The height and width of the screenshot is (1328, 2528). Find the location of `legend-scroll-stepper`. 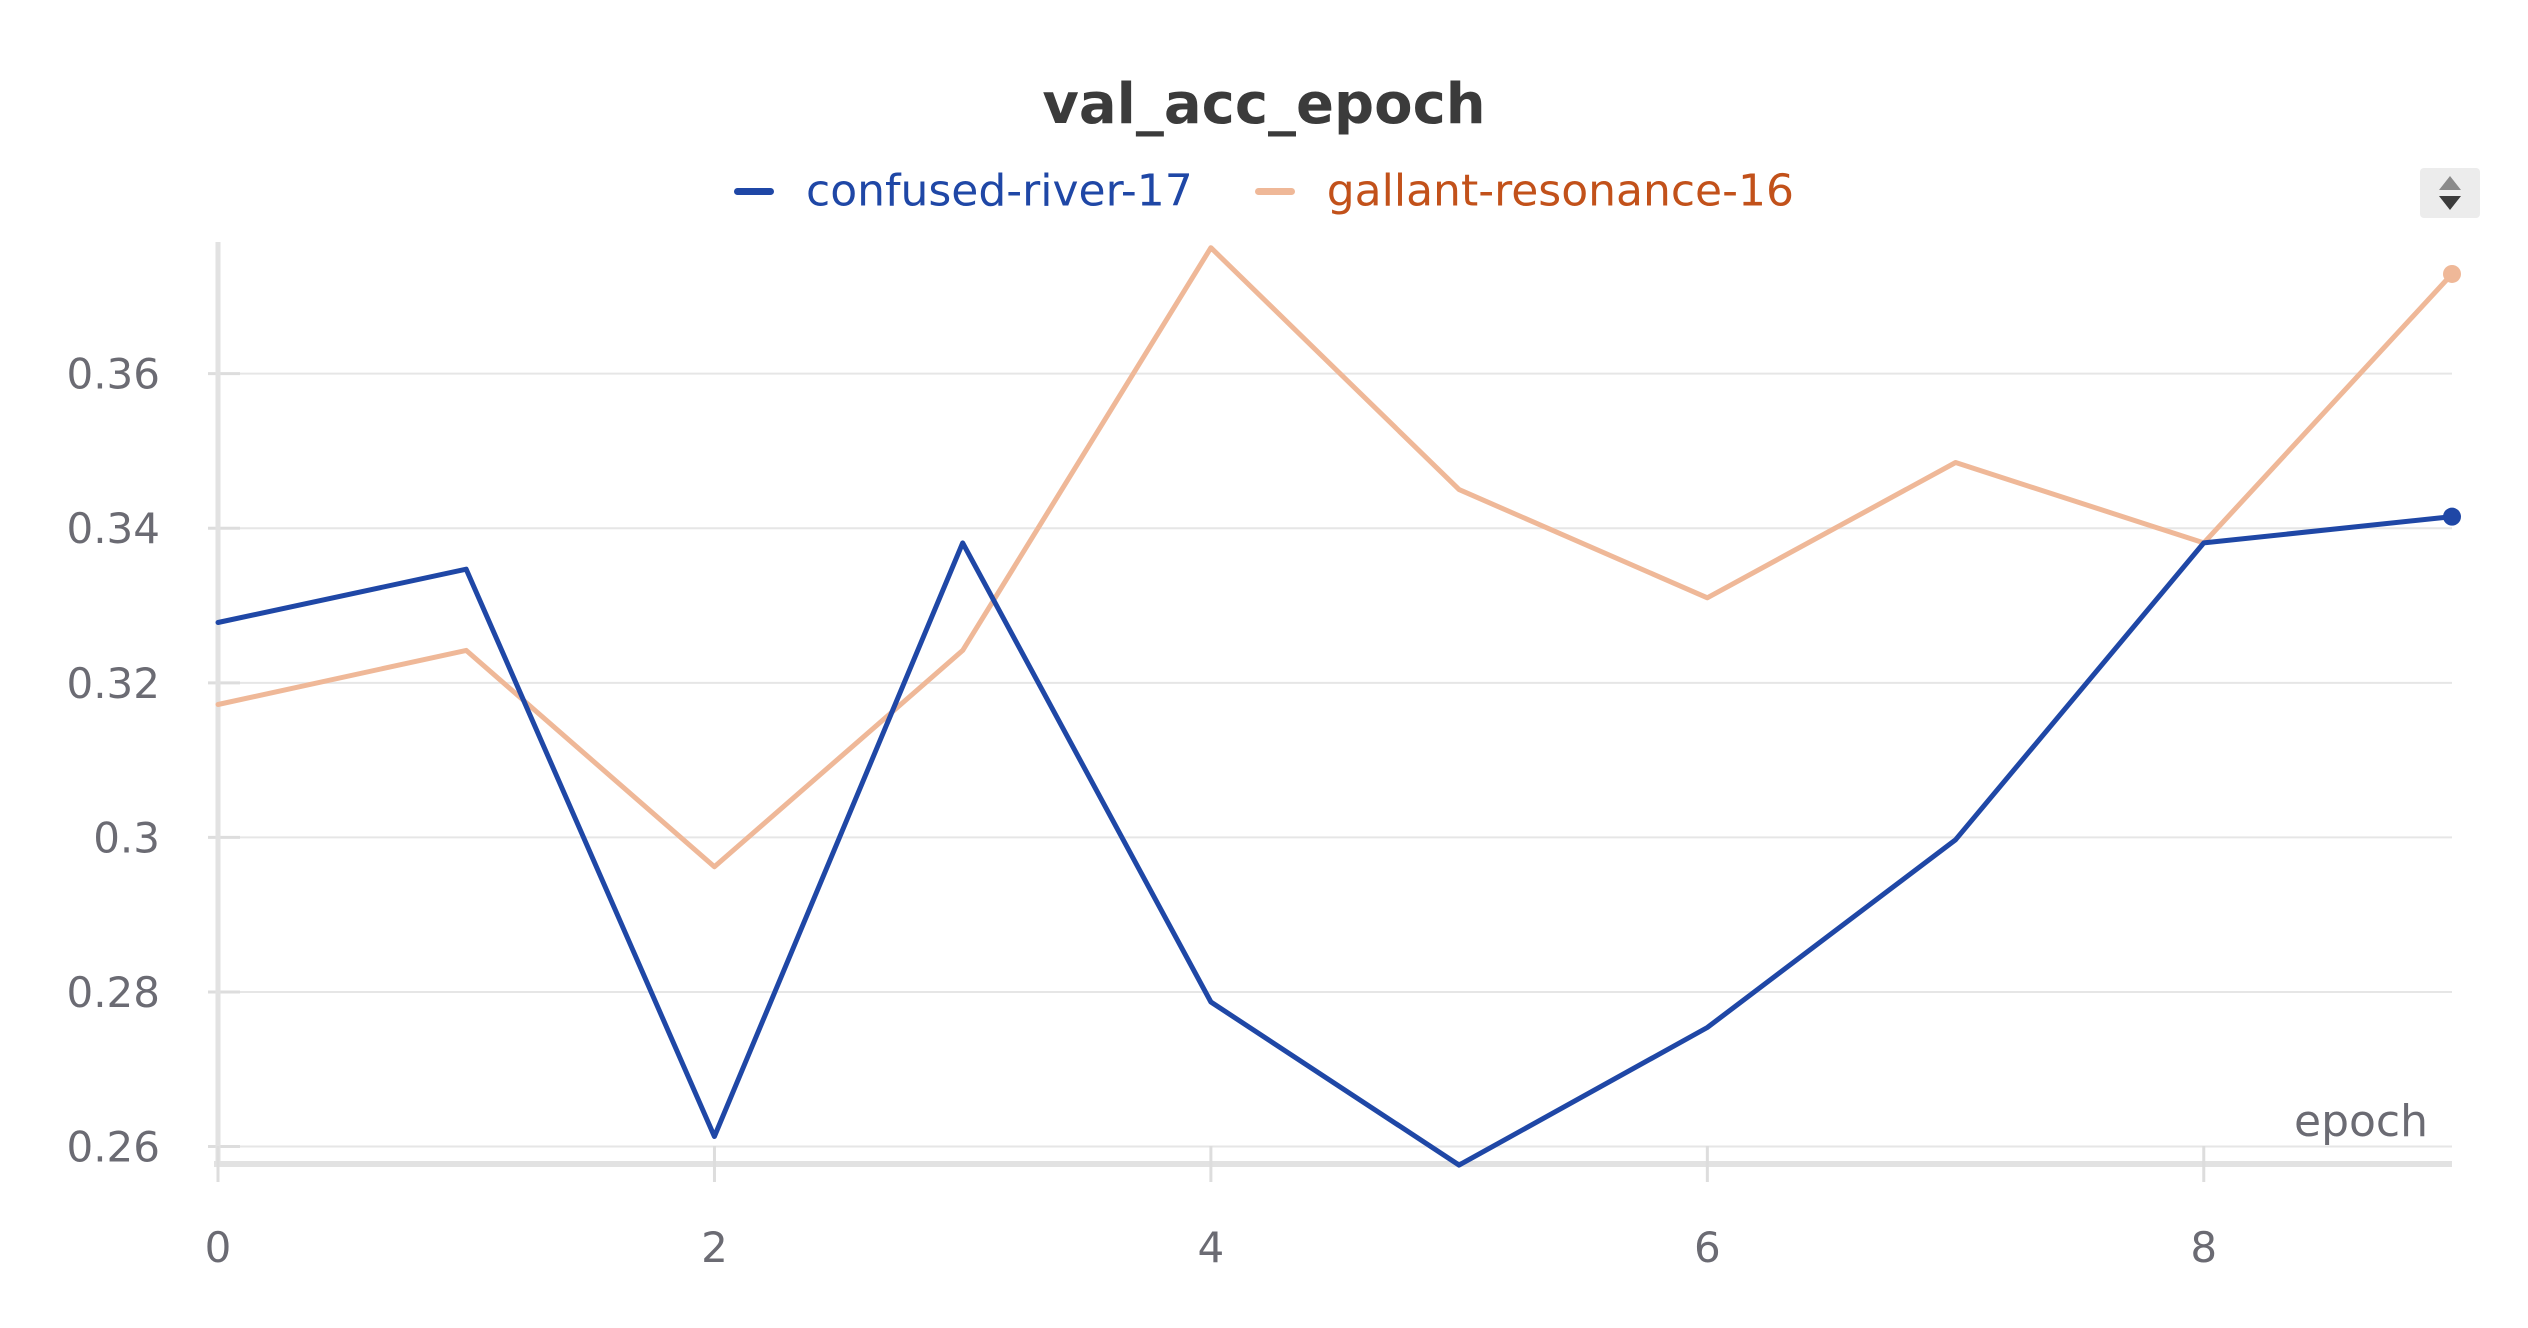

legend-scroll-stepper is located at coordinates (2450, 193).